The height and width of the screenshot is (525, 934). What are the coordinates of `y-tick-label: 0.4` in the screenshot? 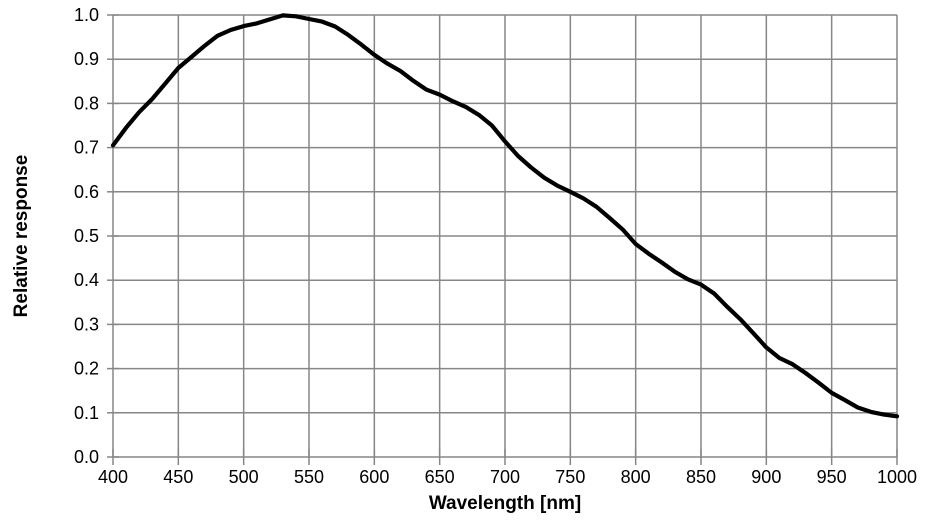 It's located at (86, 280).